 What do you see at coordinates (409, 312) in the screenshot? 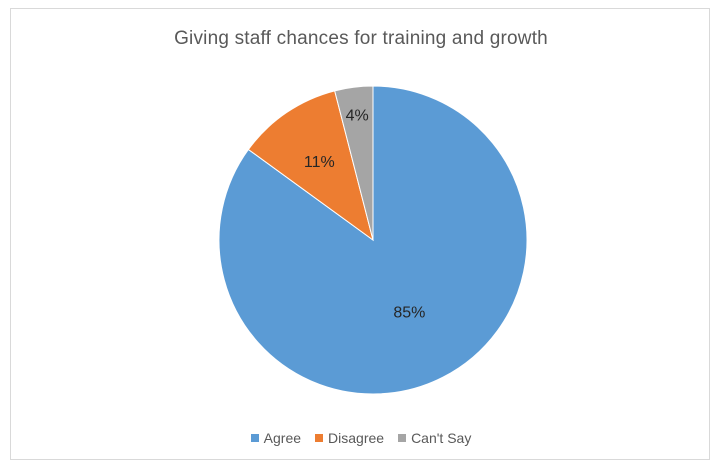
I see `data-label-agree: 85%` at bounding box center [409, 312].